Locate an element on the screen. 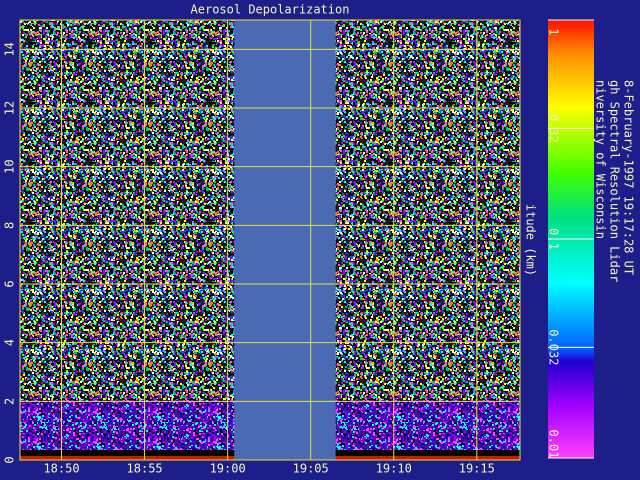 The image size is (640, 480). y-tick-label: 8 is located at coordinates (10, 225).